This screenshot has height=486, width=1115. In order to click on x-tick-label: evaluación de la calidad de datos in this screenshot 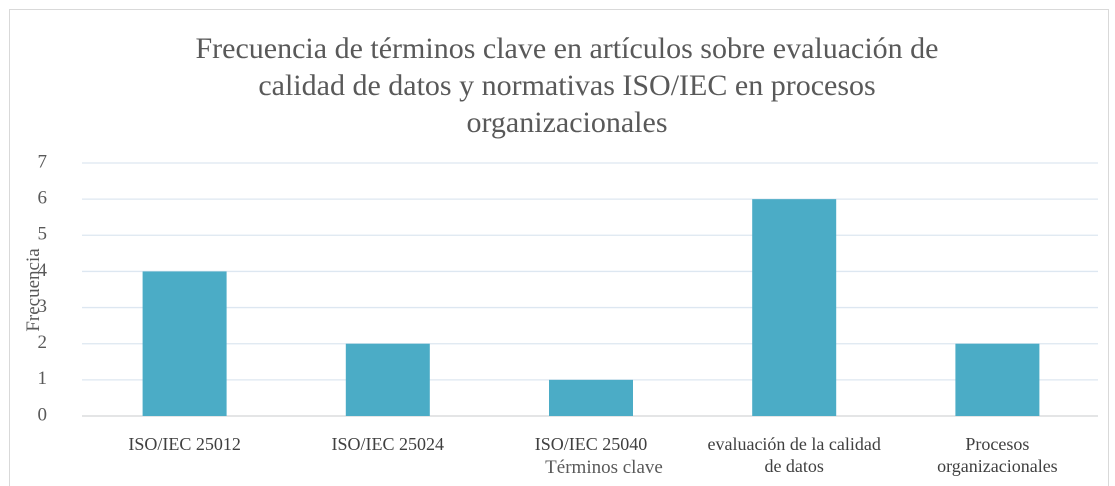, I will do `click(794, 455)`.